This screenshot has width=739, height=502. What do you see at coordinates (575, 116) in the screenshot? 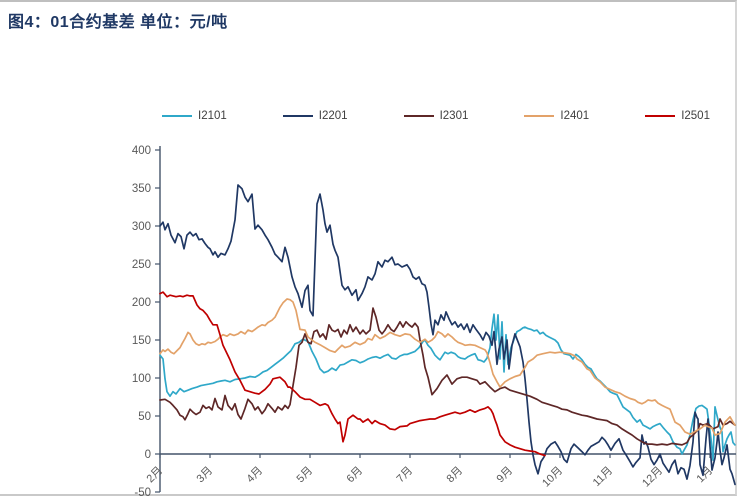
I see `legend-label-i2401: I2401` at bounding box center [575, 116].